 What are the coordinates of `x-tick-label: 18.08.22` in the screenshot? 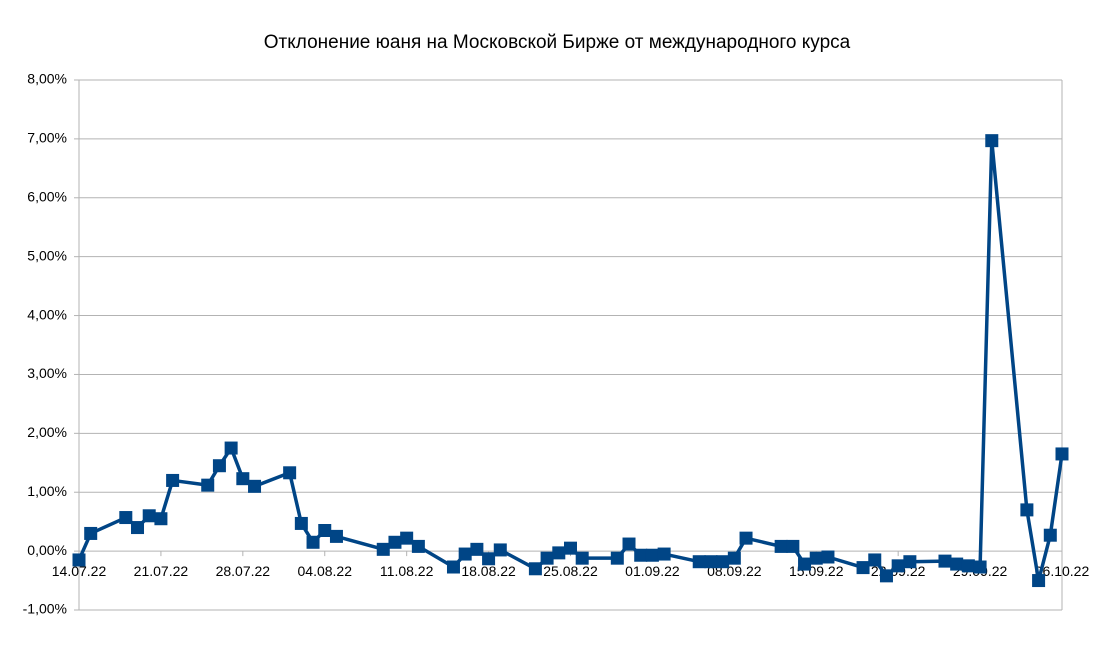 It's located at (488, 571).